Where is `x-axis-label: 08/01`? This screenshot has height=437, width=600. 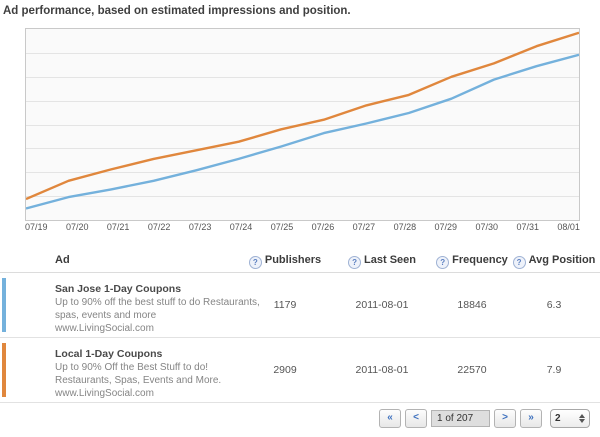
x-axis-label: 08/01 is located at coordinates (568, 227).